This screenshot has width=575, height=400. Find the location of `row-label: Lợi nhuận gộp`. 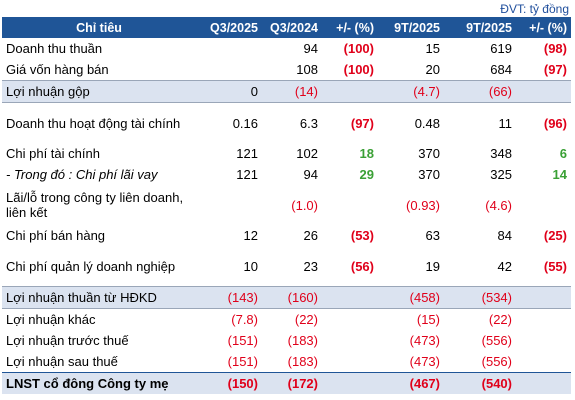

row-label: Lợi nhuận gộp is located at coordinates (99, 91).